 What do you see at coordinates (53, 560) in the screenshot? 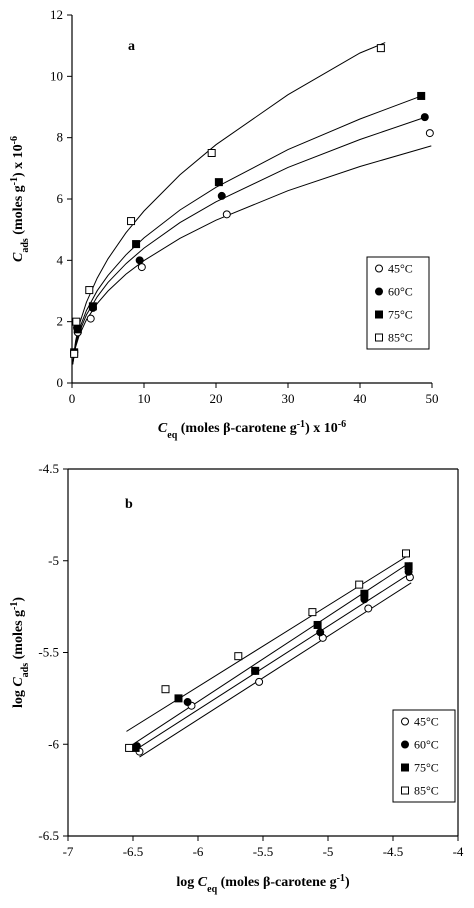
I see `y-tick-label: -5` at bounding box center [53, 560].